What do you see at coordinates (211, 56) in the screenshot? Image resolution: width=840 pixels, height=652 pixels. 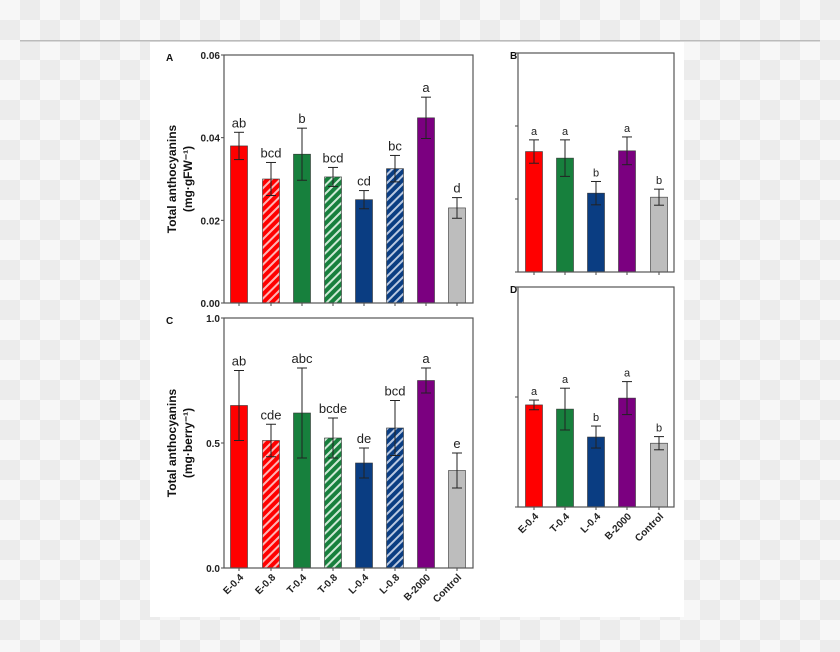 I see `y-tick-label: 0.06` at bounding box center [211, 56].